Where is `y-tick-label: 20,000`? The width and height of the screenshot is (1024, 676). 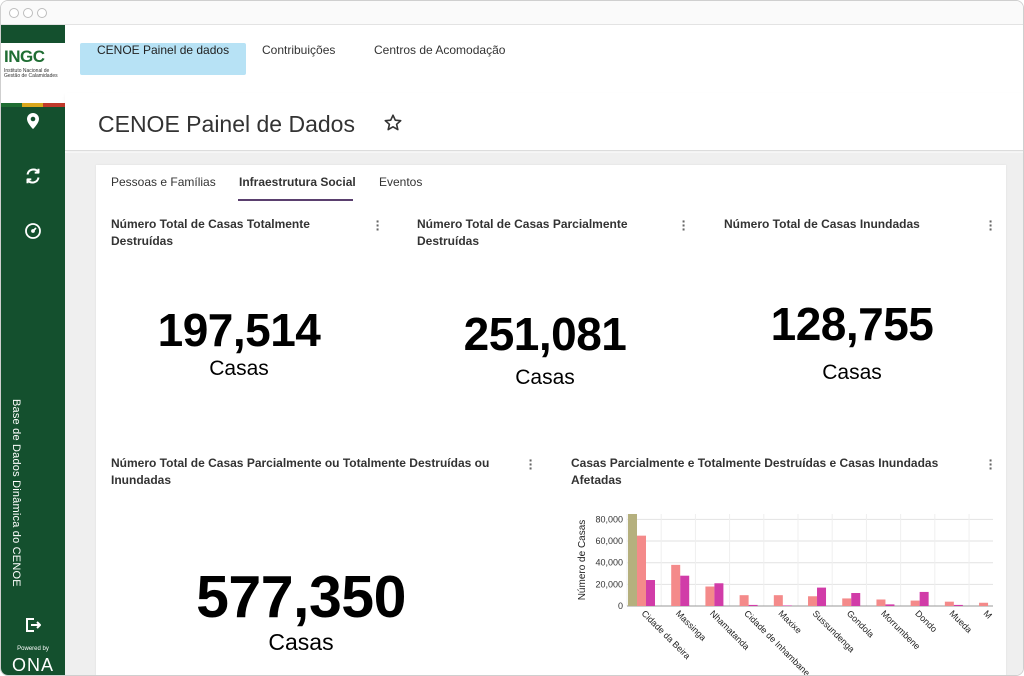 y-tick-label: 20,000 is located at coordinates (609, 584).